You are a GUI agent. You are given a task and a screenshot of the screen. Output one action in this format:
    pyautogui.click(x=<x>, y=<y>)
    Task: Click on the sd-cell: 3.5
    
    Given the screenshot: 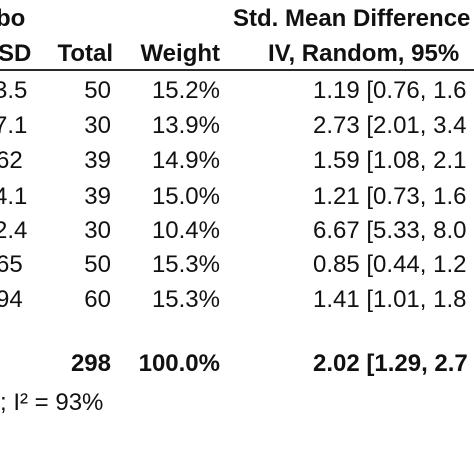 What is the action you would take?
    pyautogui.click(x=14, y=90)
    